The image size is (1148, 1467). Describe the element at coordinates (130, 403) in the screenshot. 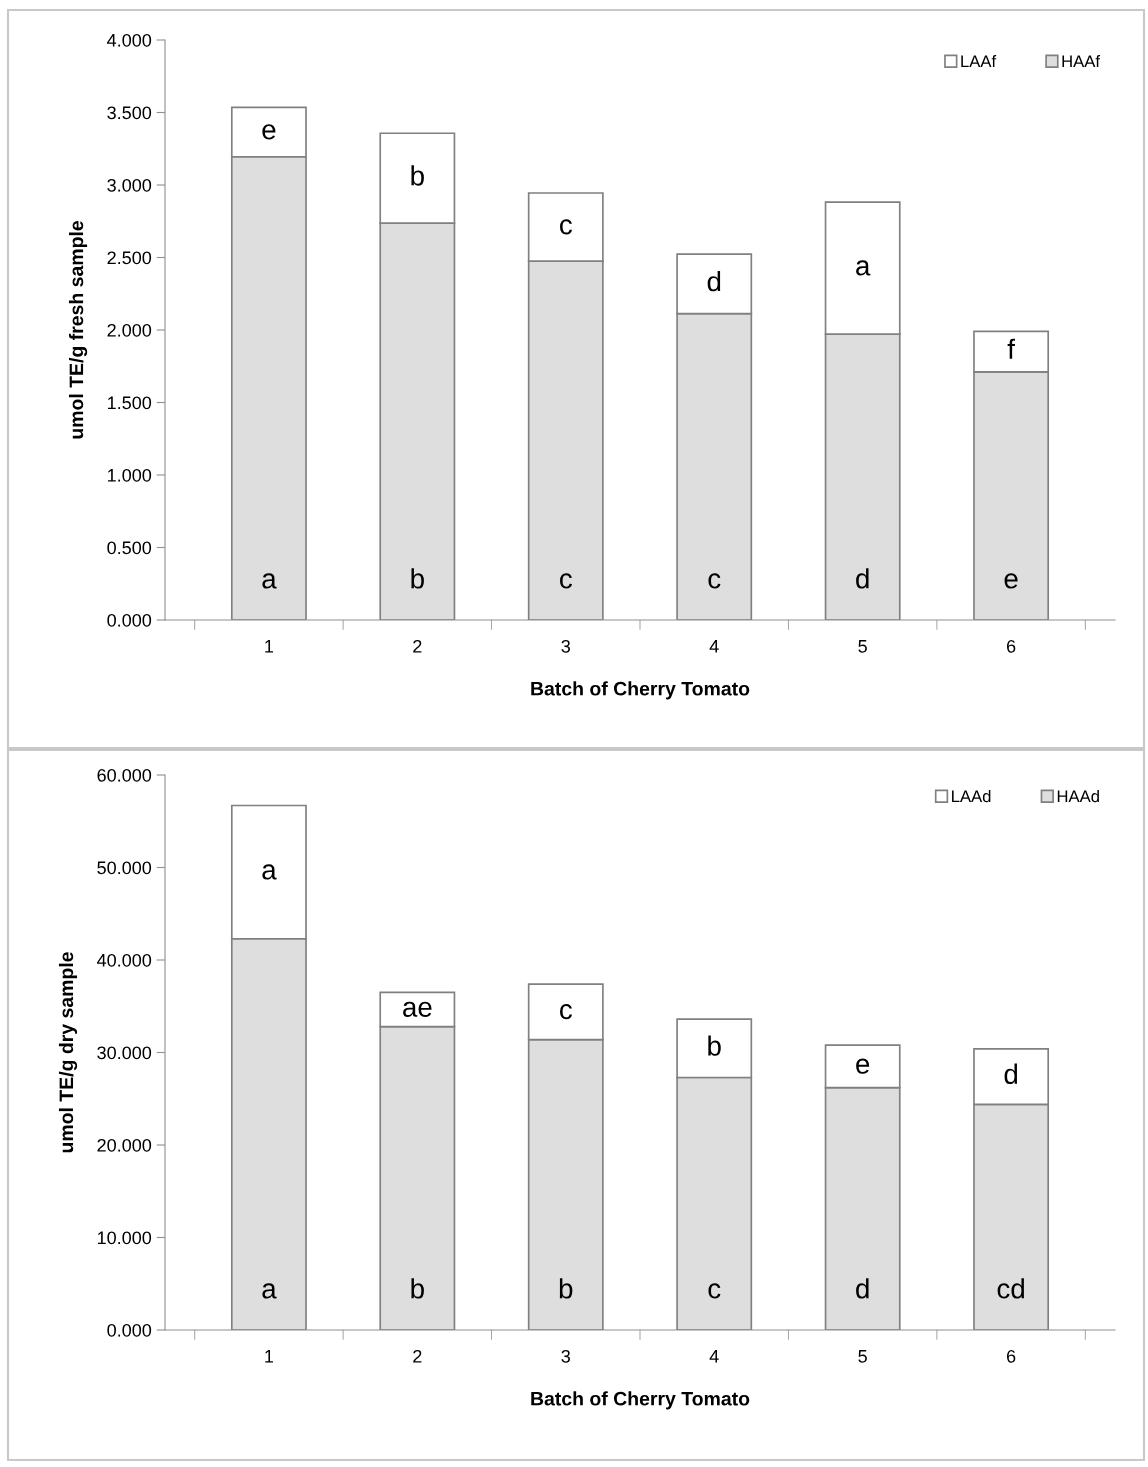

I see `y-tick-label: 1.500` at that location.